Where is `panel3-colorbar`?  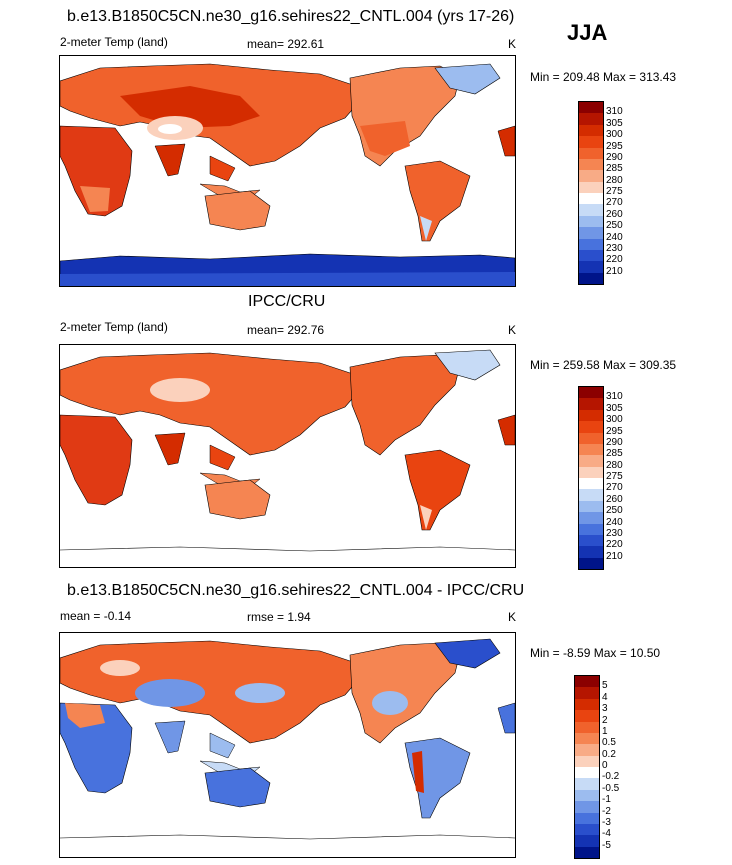 panel3-colorbar is located at coordinates (587, 767).